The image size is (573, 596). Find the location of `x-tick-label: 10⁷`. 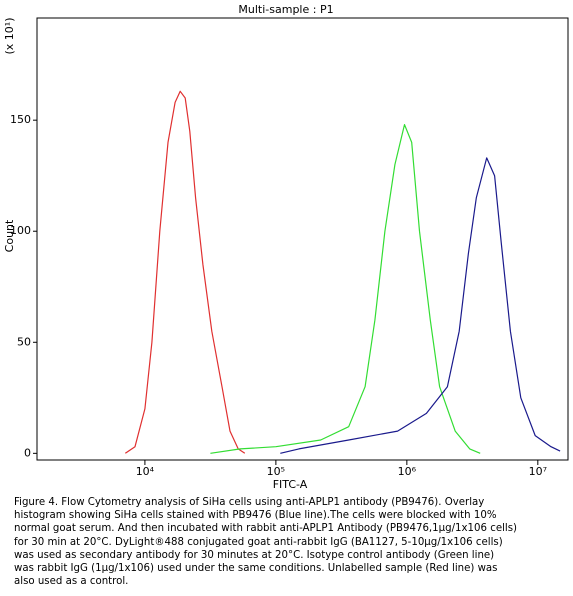

x-tick-label: 10⁷ is located at coordinates (538, 471).